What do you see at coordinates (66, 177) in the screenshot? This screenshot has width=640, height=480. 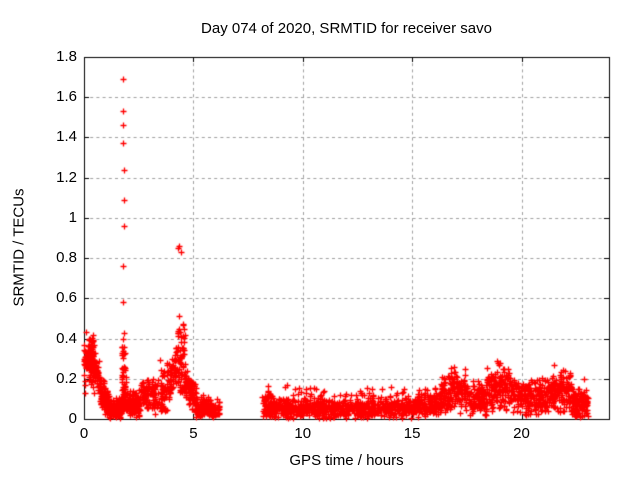 I see `y-tick-label: 1.2` at bounding box center [66, 177].